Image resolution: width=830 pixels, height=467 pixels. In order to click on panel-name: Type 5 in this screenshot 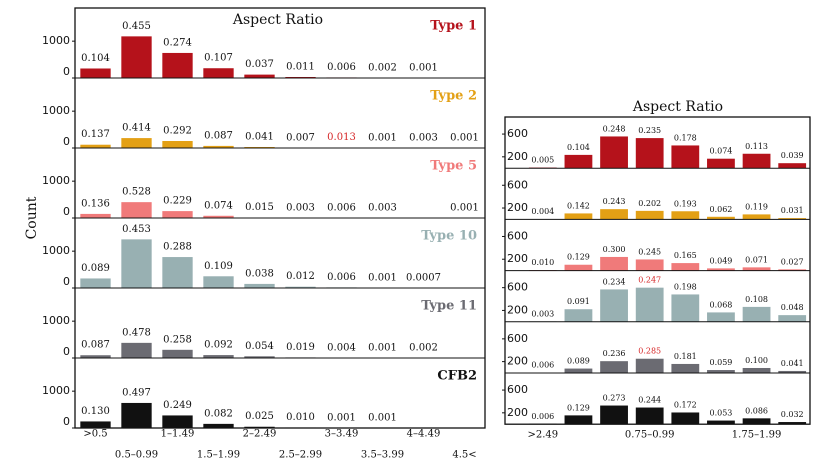, I will do `click(453, 166)`.